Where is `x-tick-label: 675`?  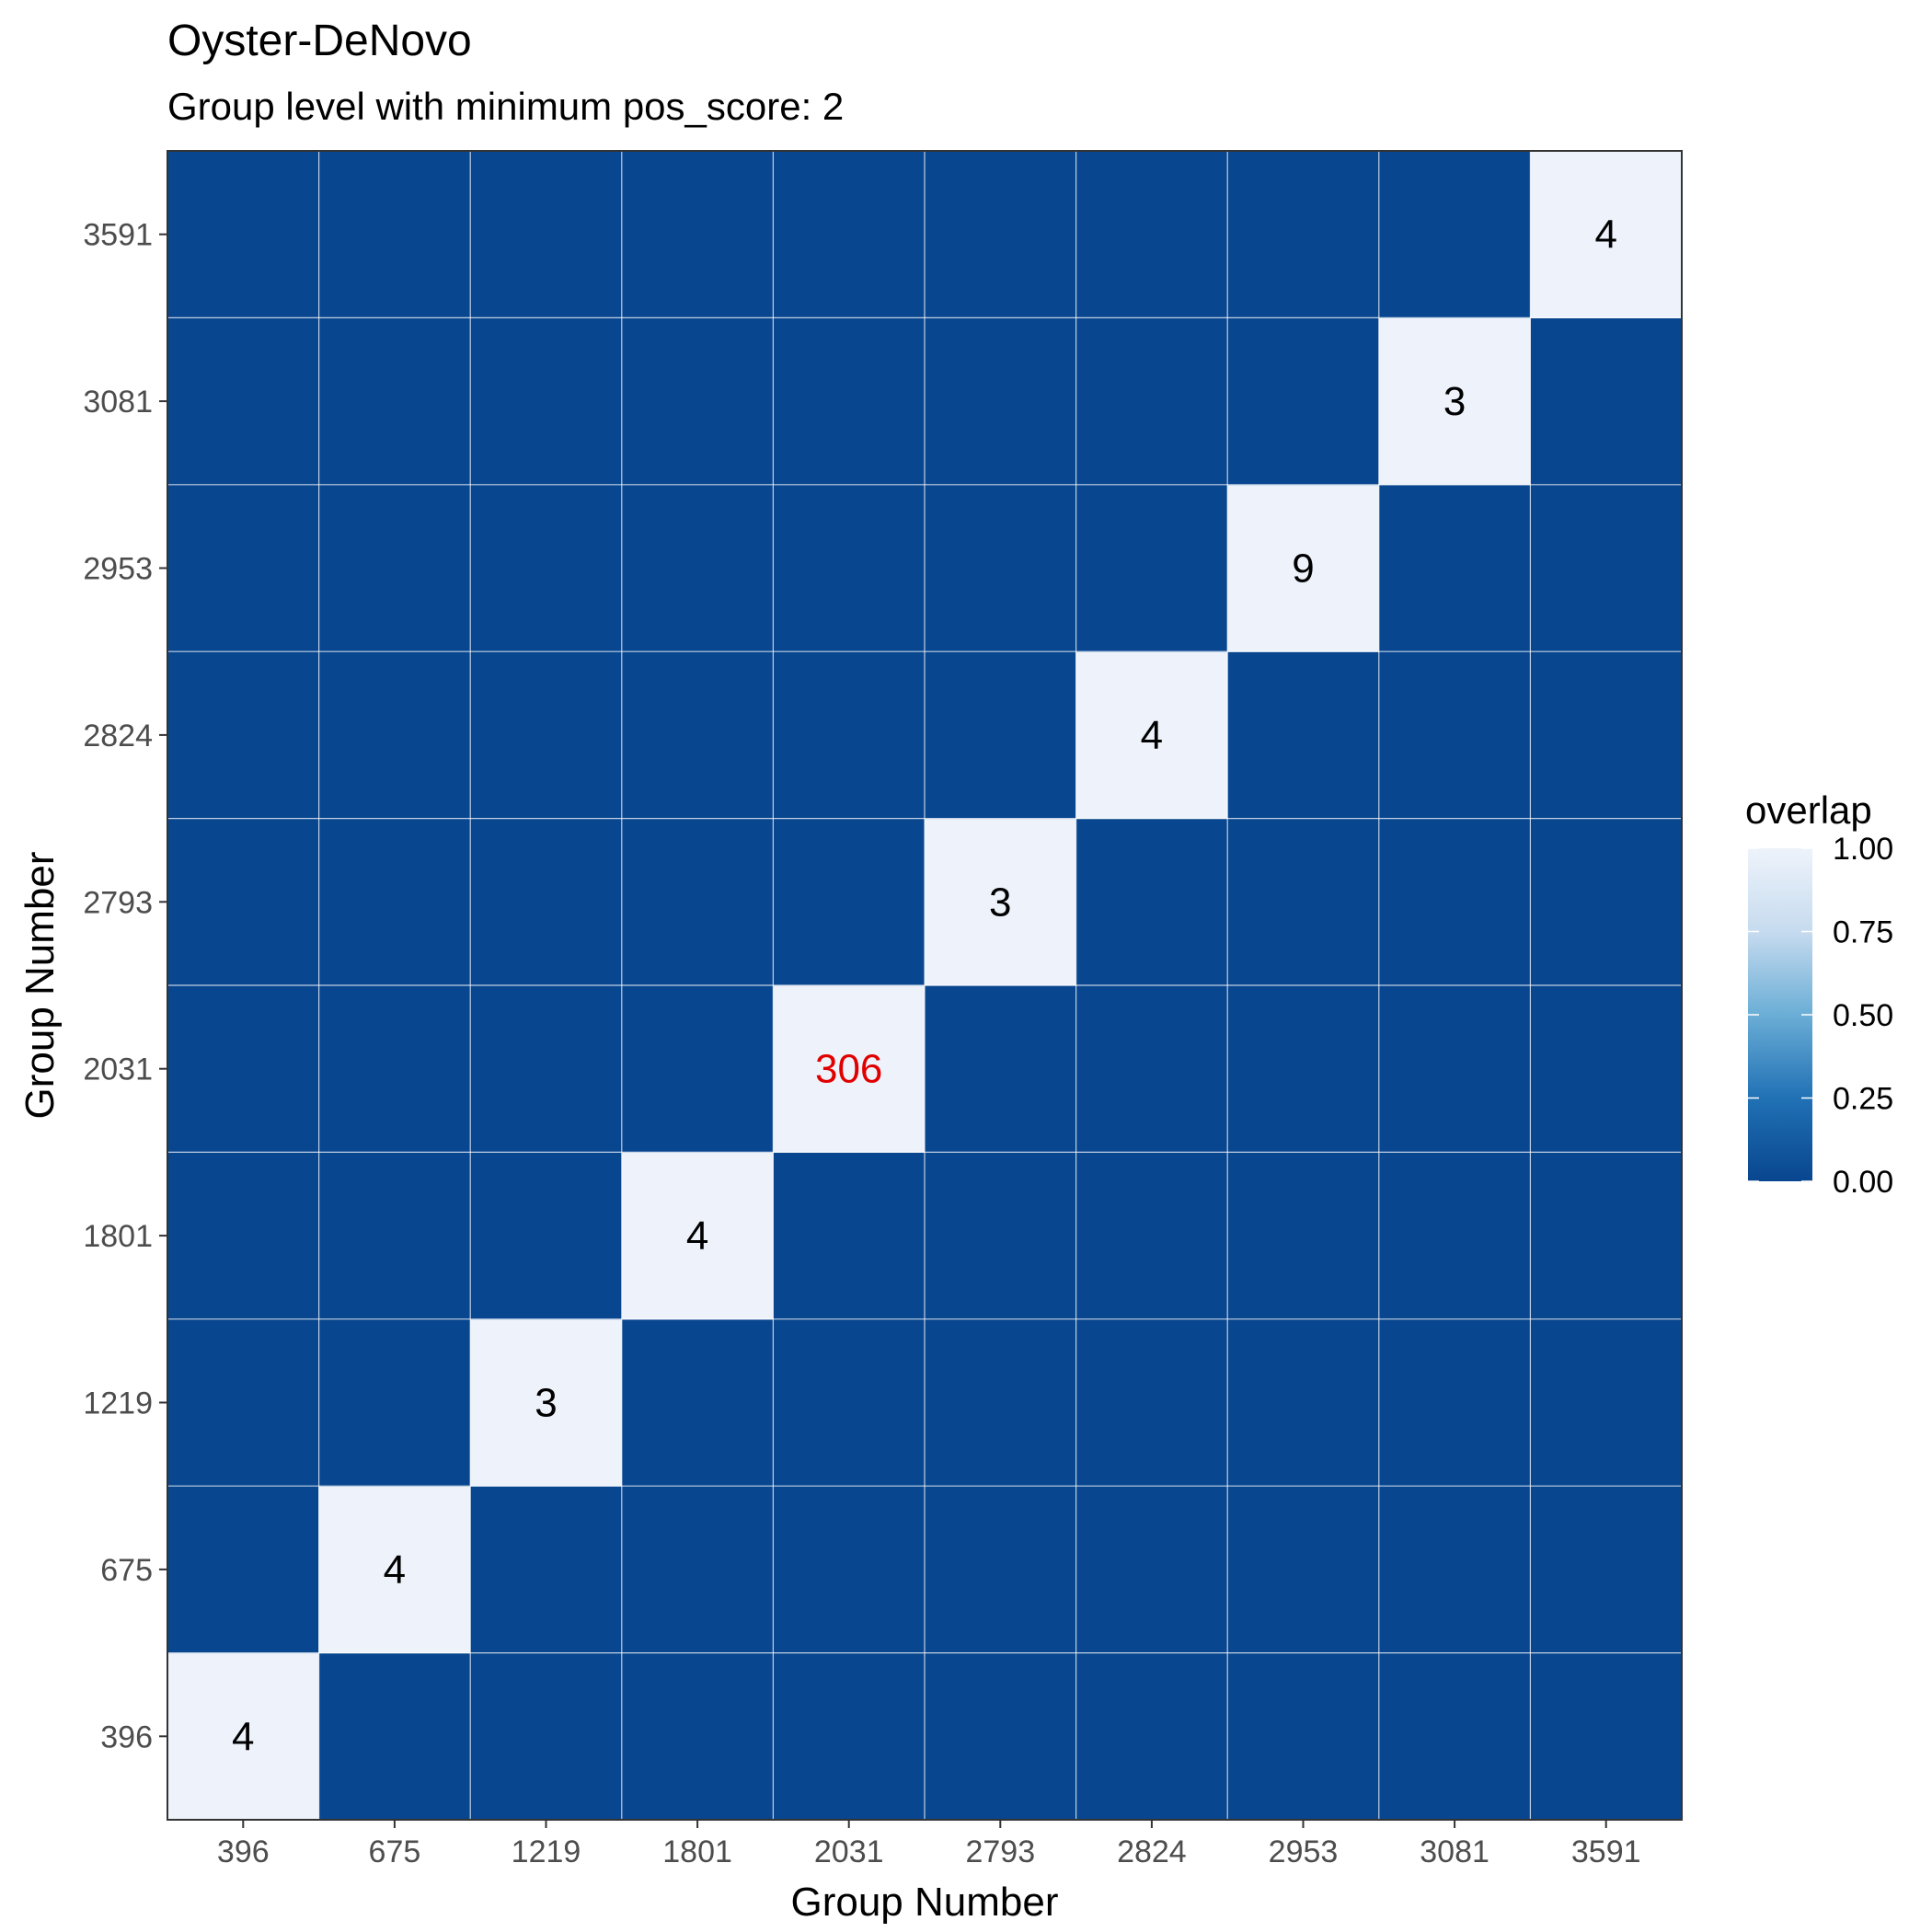 x-tick-label: 675 is located at coordinates (395, 1851).